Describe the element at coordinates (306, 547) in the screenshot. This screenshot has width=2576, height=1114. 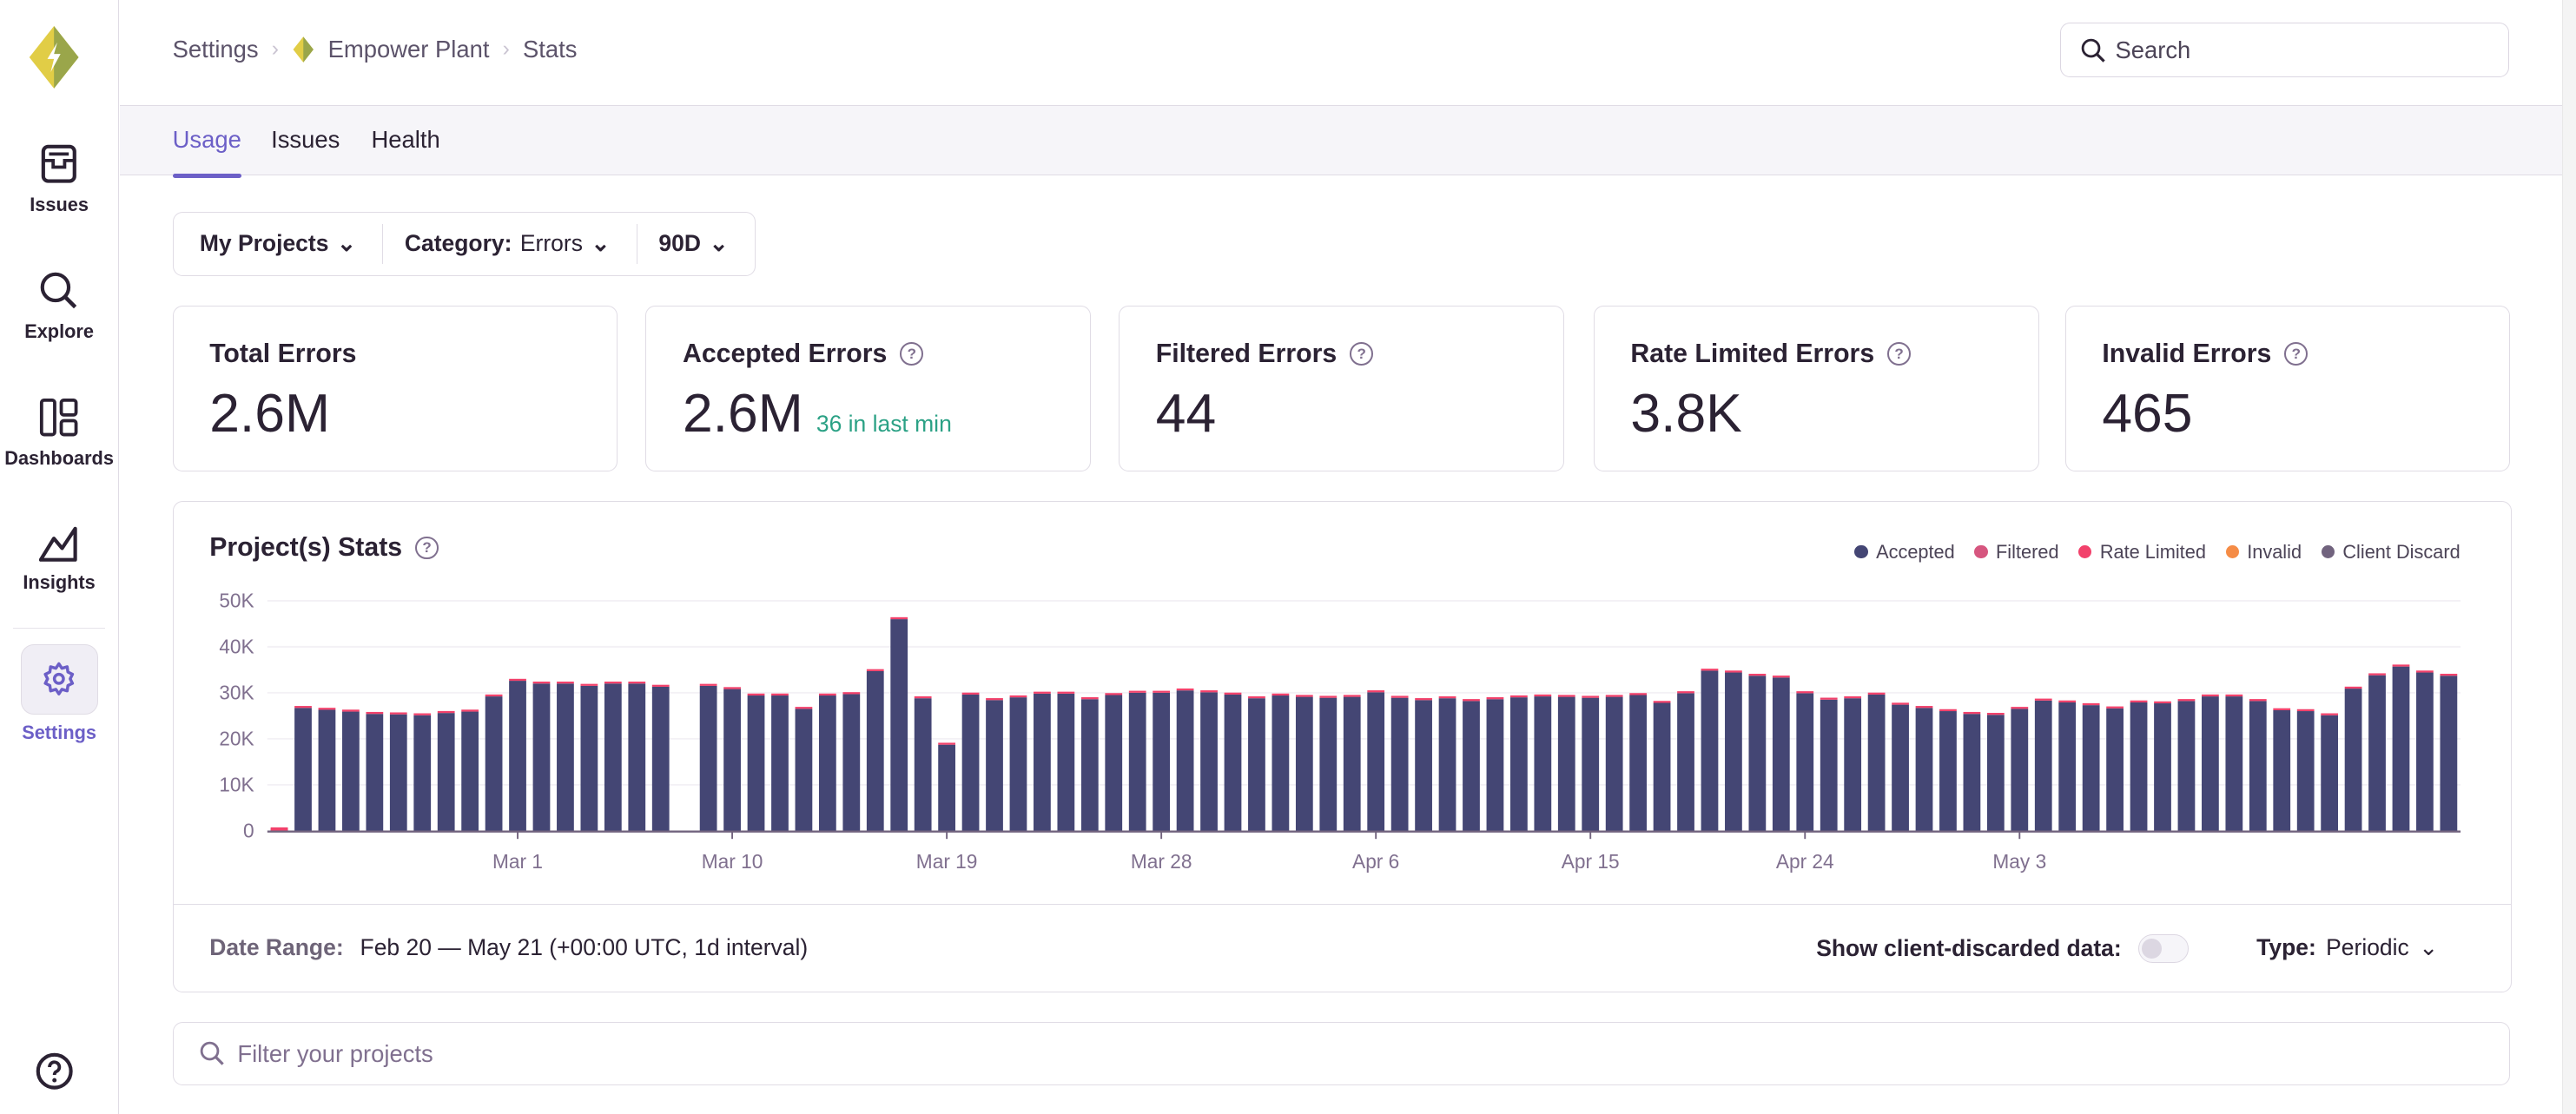
I see `chart-title: Project(s) Stats` at that location.